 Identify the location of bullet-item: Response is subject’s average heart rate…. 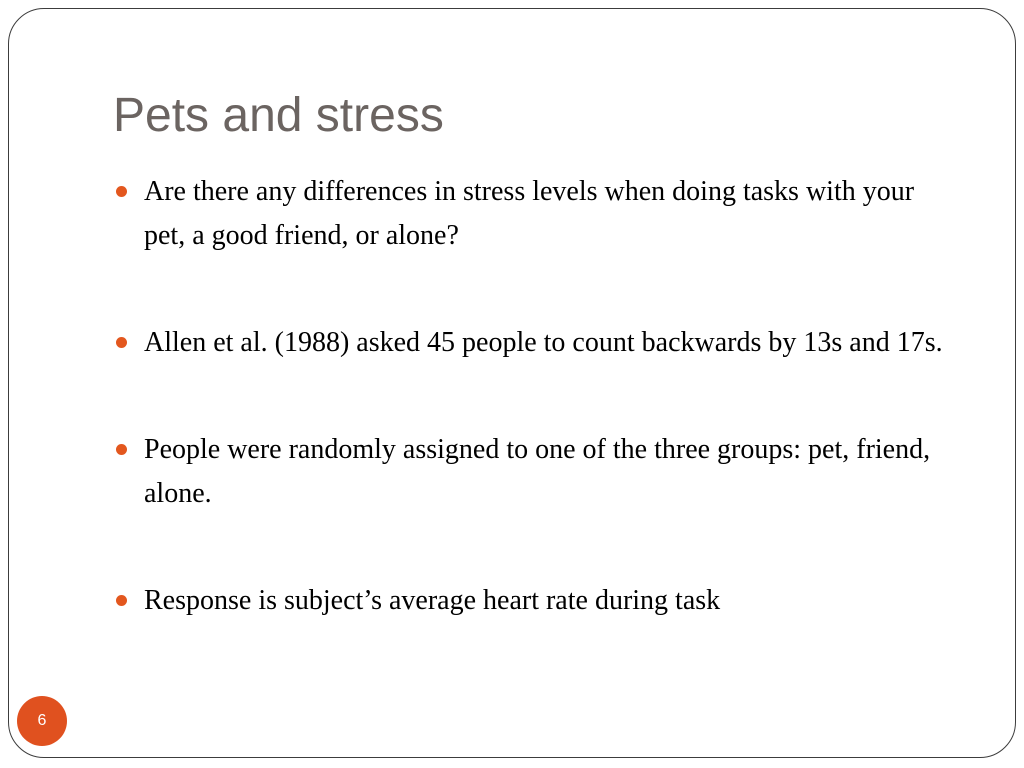
(531, 601).